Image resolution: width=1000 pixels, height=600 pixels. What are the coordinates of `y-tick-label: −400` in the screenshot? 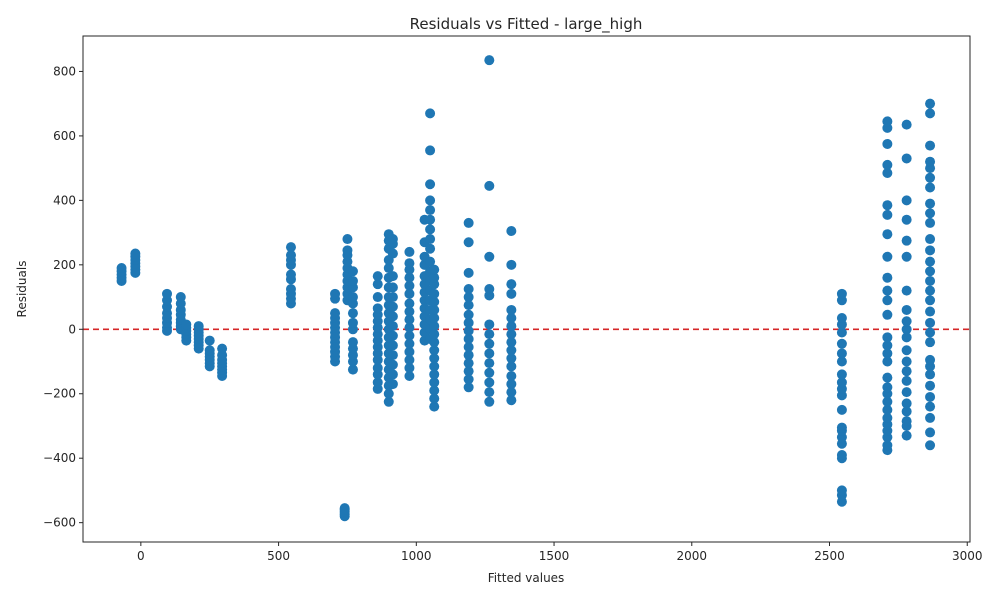 It's located at (59, 458).